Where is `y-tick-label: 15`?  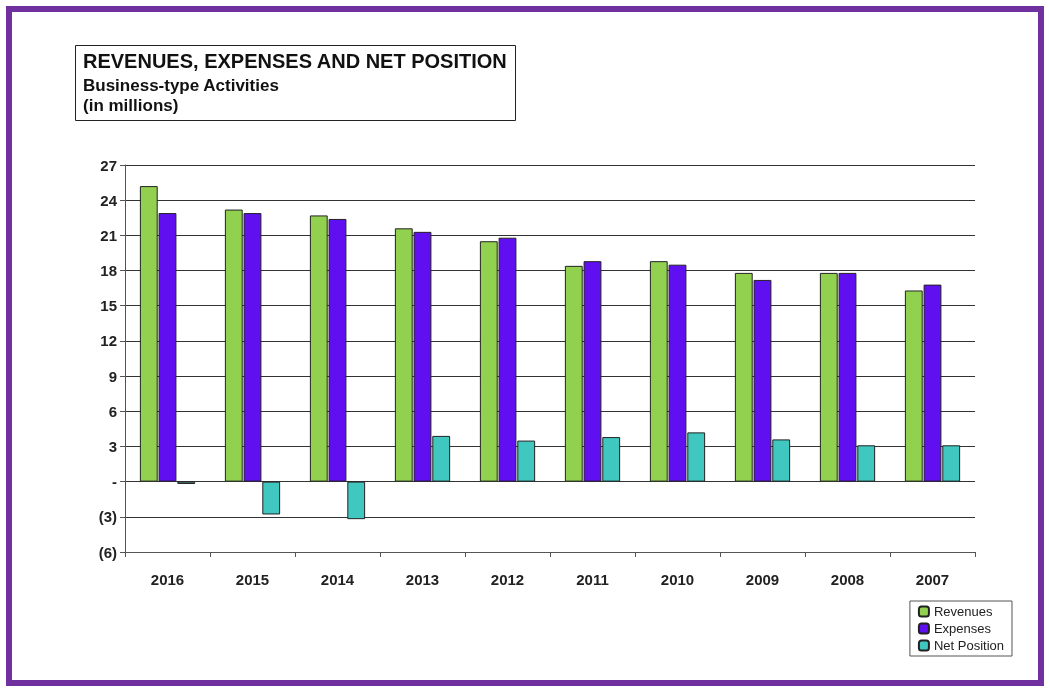
y-tick-label: 15 is located at coordinates (108, 306).